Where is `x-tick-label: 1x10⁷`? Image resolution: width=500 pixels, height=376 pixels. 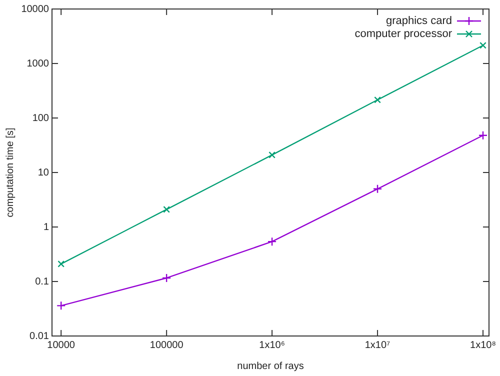 x-tick-label: 1x10⁷ is located at coordinates (377, 345).